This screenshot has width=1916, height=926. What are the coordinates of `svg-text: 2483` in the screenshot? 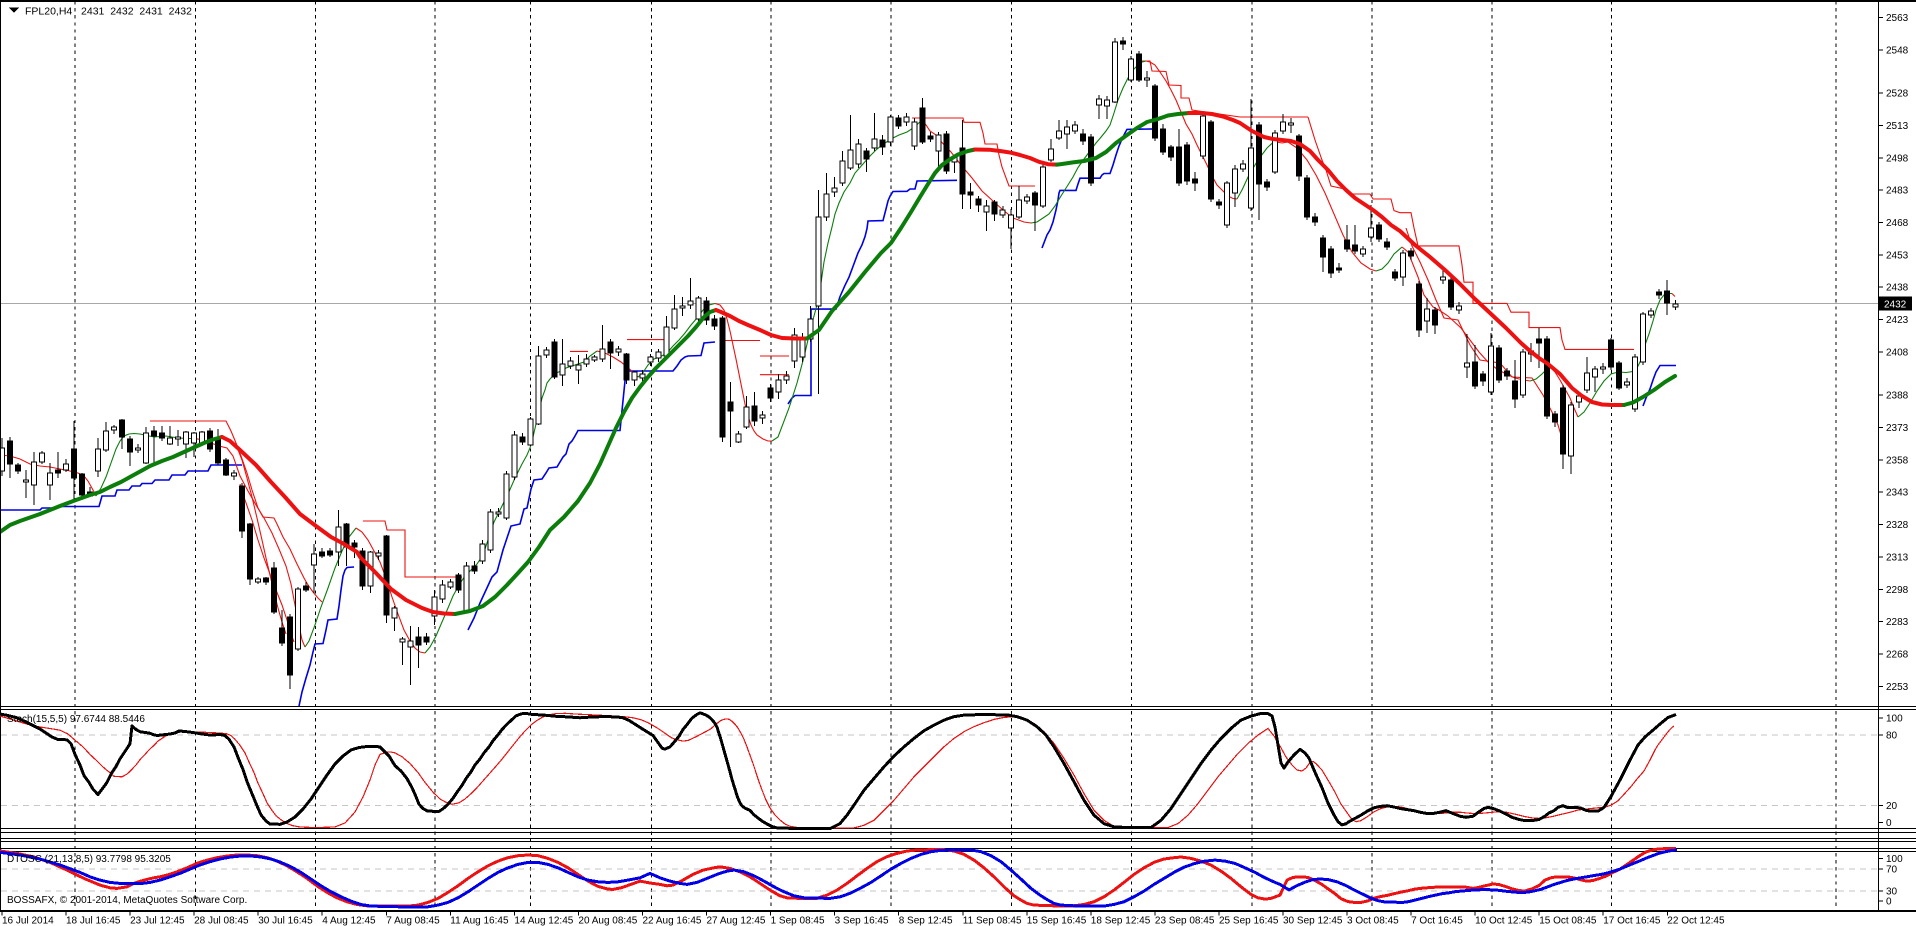 It's located at (1897, 191).